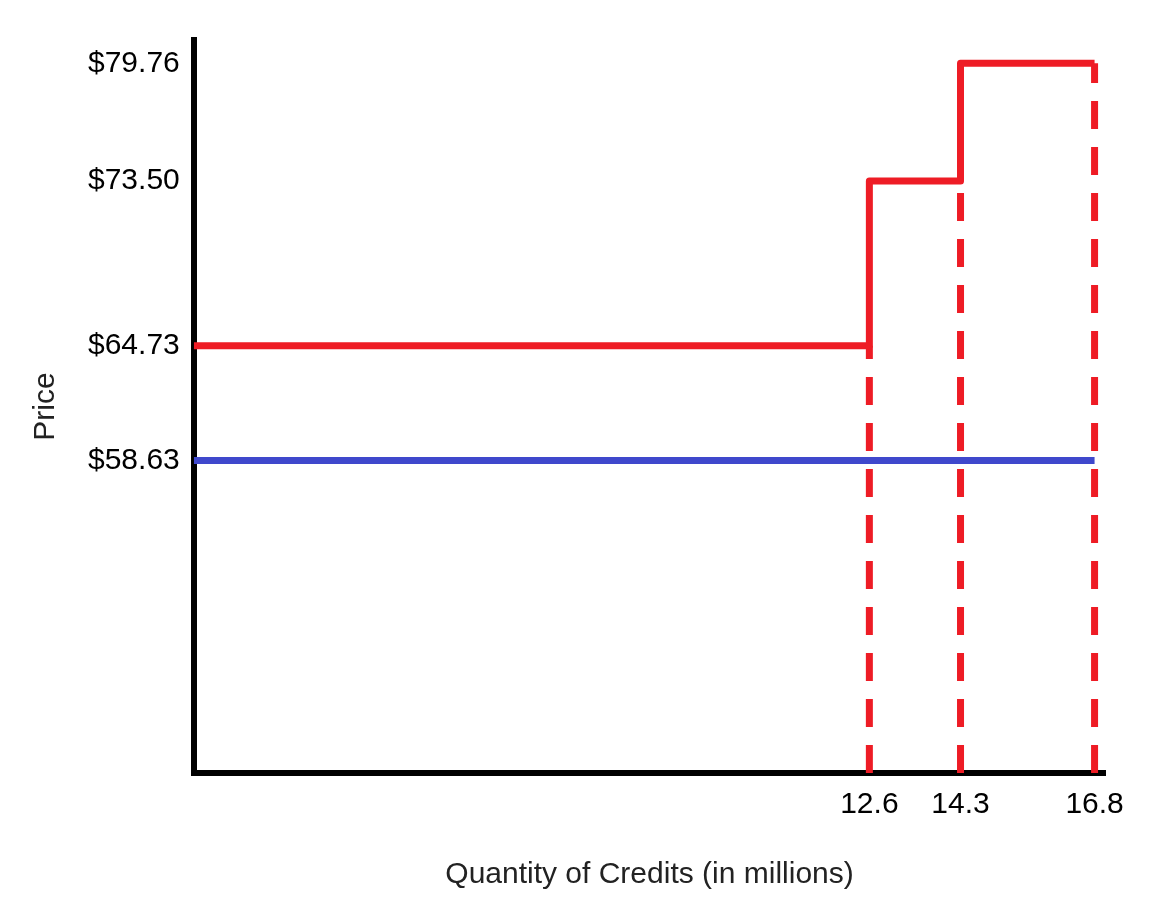 The width and height of the screenshot is (1149, 915). What do you see at coordinates (133, 61) in the screenshot?
I see `y-tick-label: $79.76` at bounding box center [133, 61].